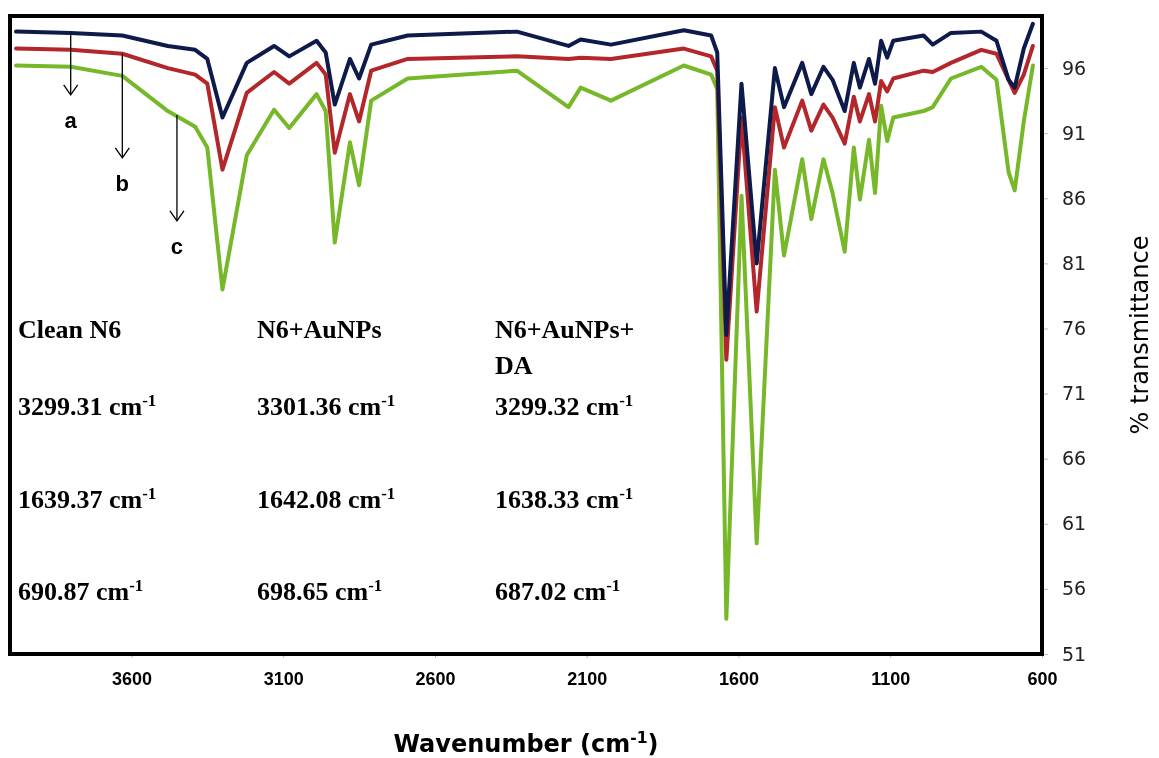 The height and width of the screenshot is (758, 1159). Describe the element at coordinates (177, 246) in the screenshot. I see `annotation: c` at that location.